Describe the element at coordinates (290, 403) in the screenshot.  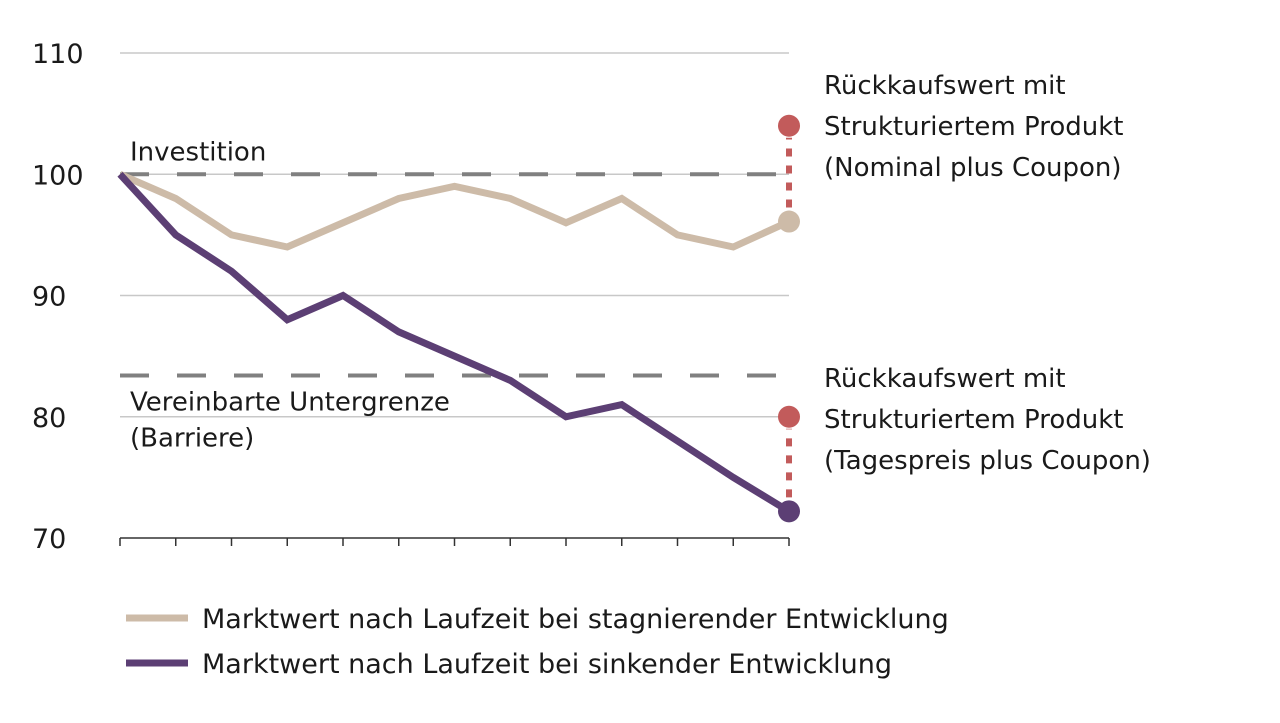
I see `reference-label: Vereinbarte Untergrenze` at that location.